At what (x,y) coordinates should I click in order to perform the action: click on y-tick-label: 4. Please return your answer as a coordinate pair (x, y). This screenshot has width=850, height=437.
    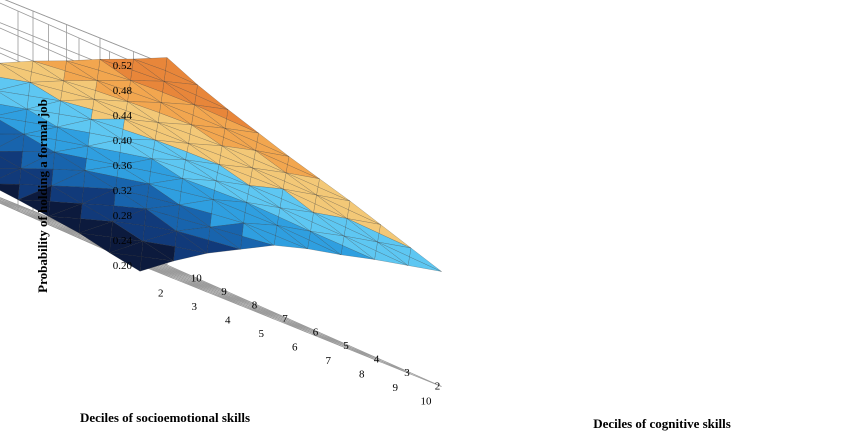
    Looking at the image, I should click on (377, 360).